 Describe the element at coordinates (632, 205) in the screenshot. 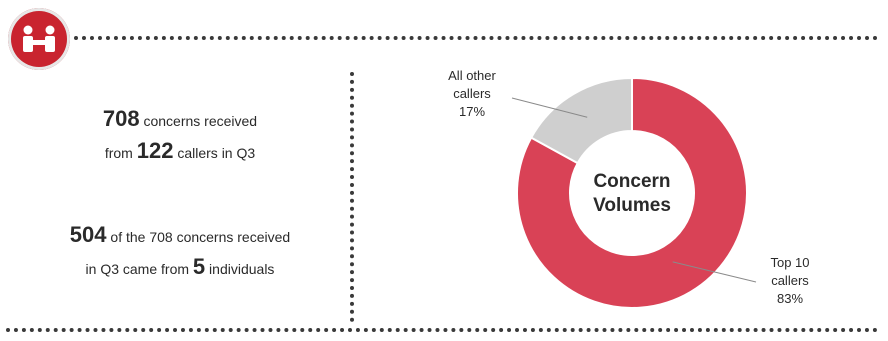

I see `center-label: Volumes` at that location.